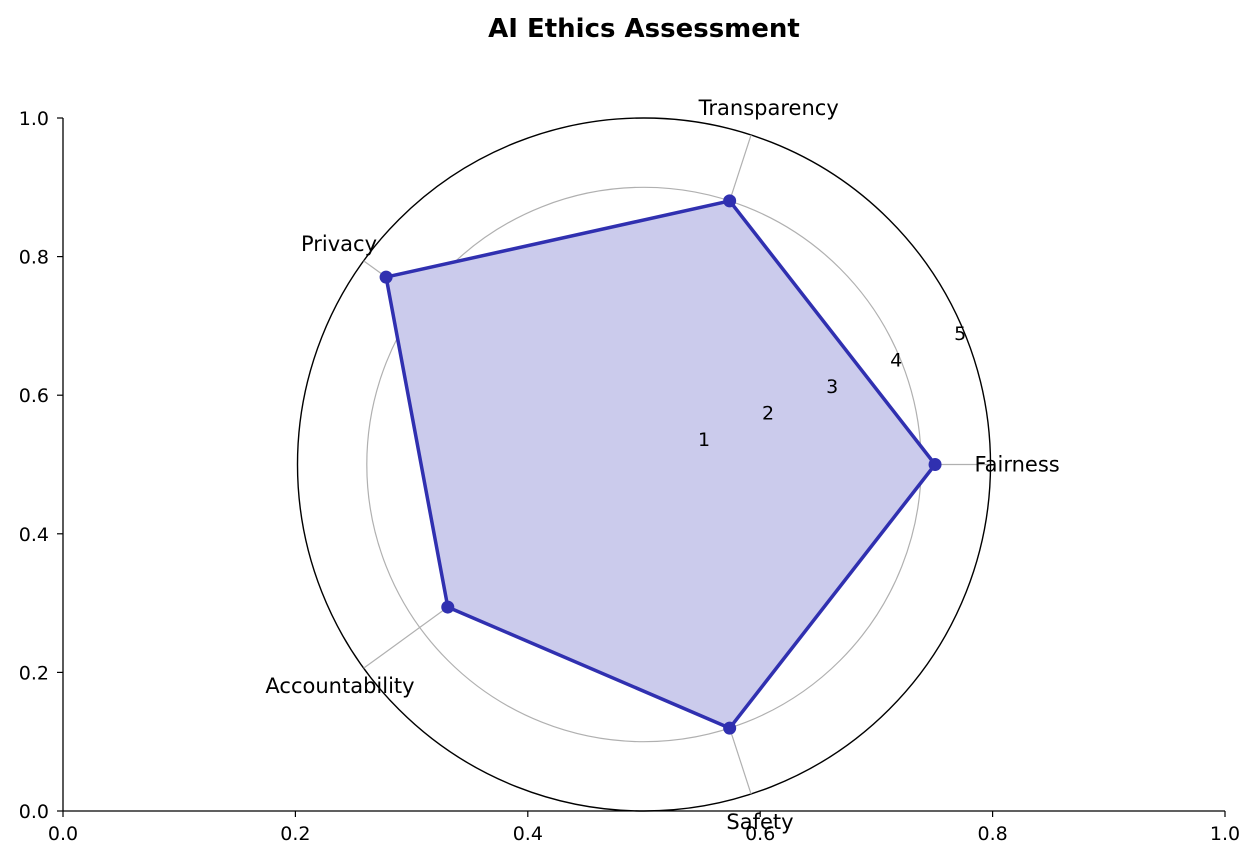 The image size is (1256, 861). I want to click on chart-title: AI Ethics Assessment, so click(644, 29).